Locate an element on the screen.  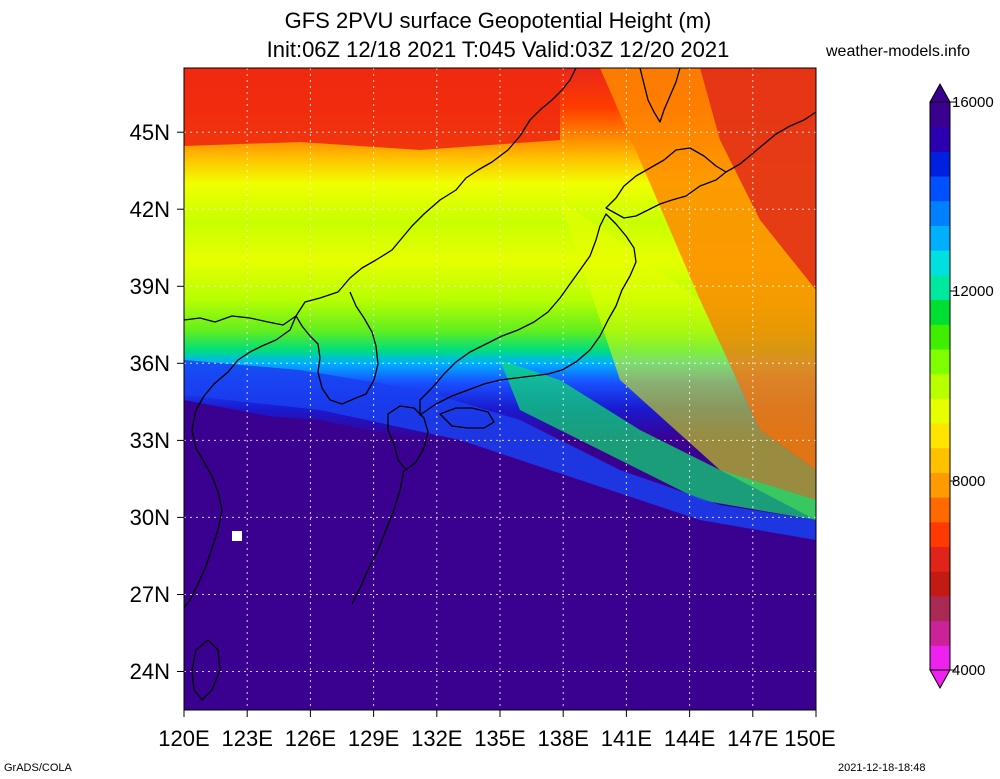
field-east-blue is located at coordinates (500, 450).